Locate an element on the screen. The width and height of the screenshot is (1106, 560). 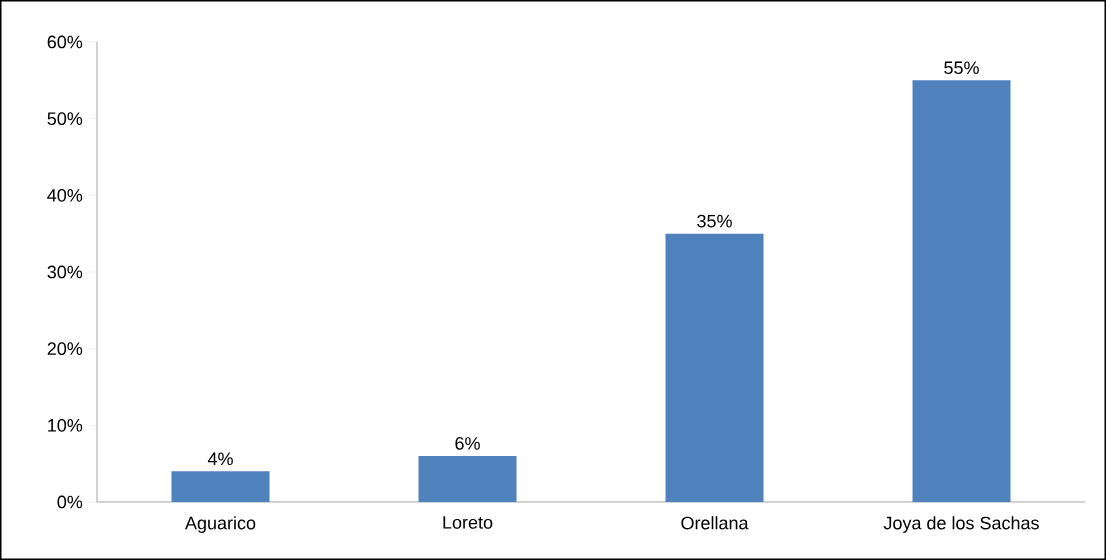
data-label: 55% is located at coordinates (961, 68).